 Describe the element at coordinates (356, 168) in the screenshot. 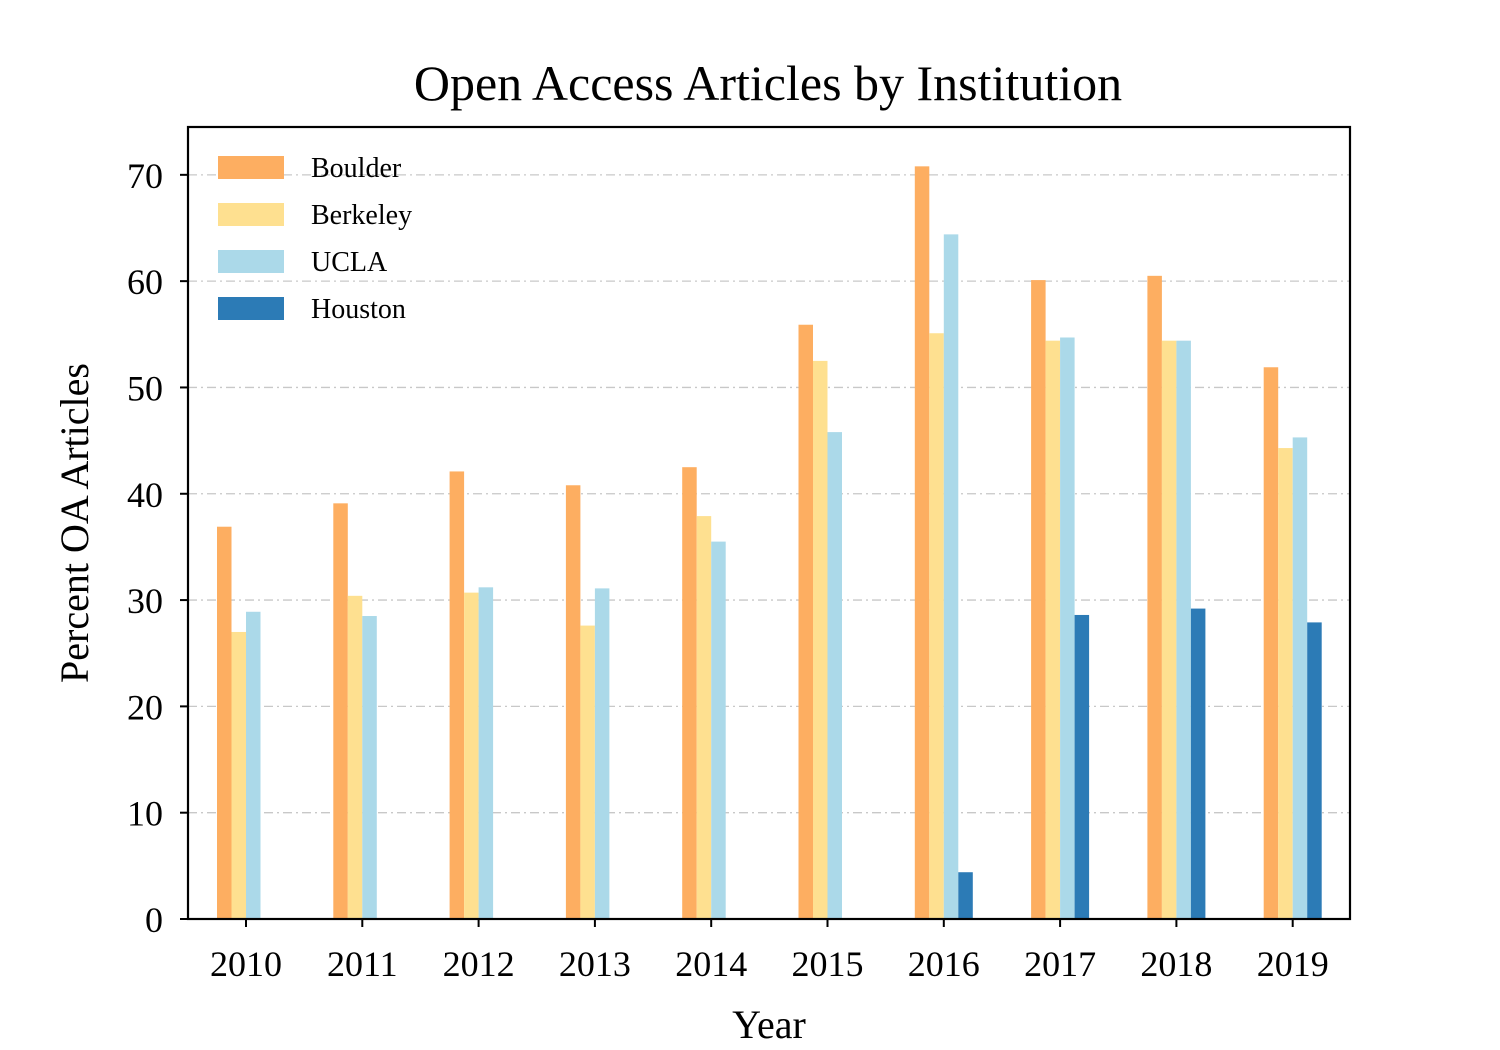

I see `legend-label-boulder: Boulder` at that location.